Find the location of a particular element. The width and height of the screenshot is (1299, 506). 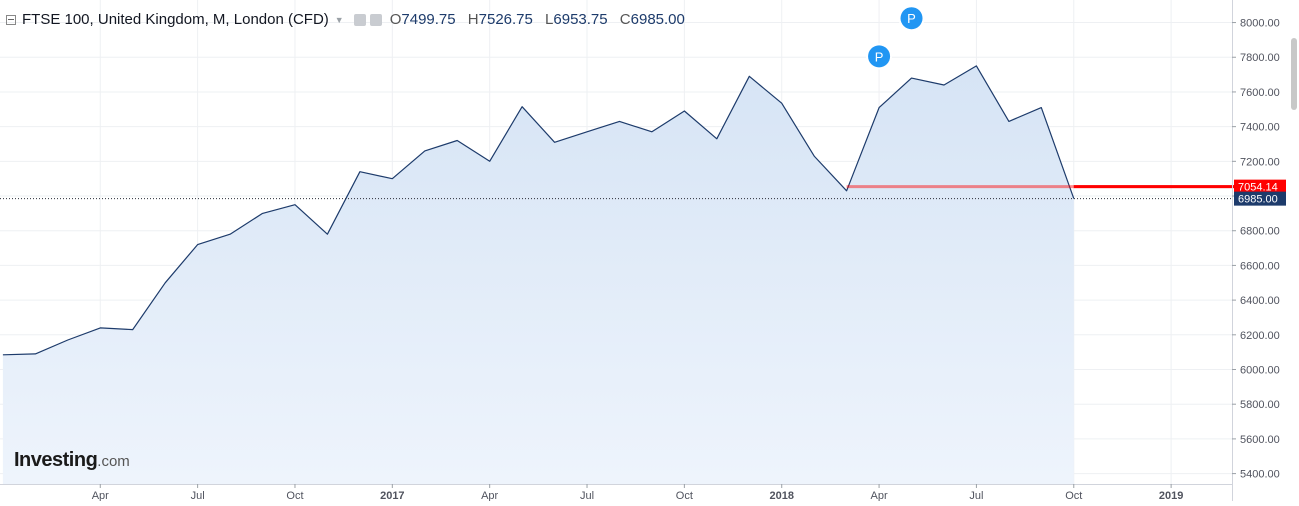

price-tick-label: 6200.00 is located at coordinates (1260, 336).